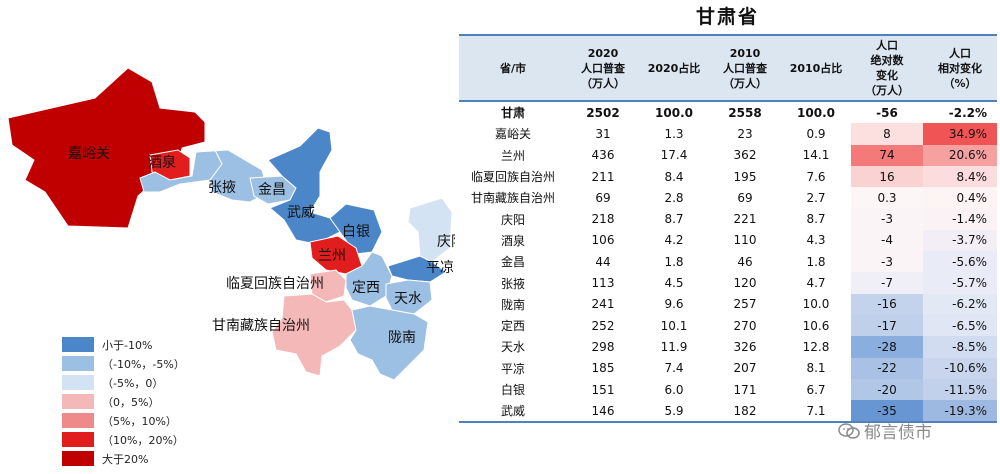 This screenshot has height=474, width=1000. I want to click on label-jinchang: 金昌, so click(272, 190).